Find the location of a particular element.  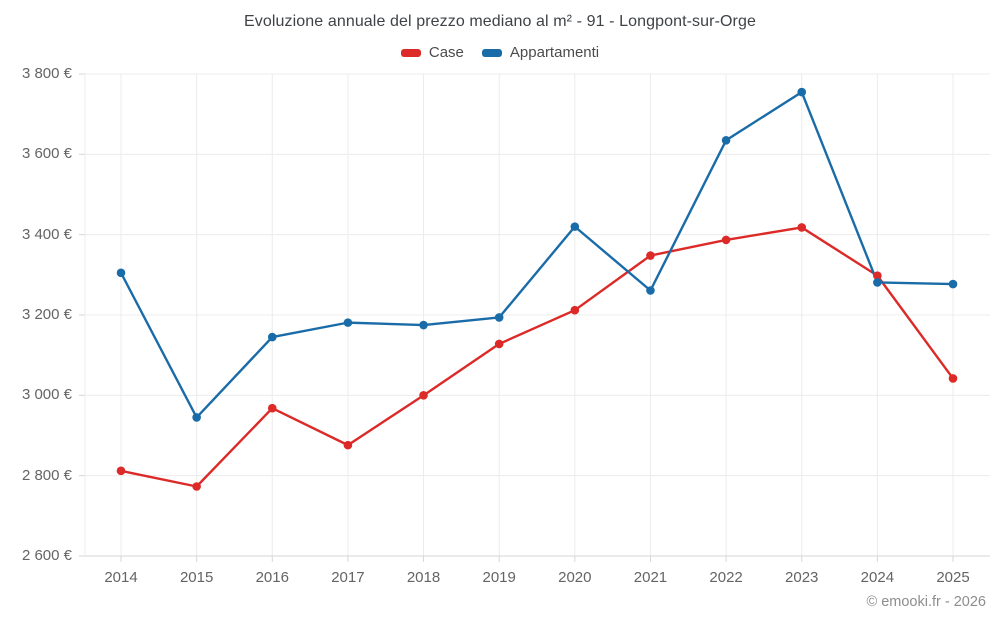

legend-item-case: Case is located at coordinates (432, 52).